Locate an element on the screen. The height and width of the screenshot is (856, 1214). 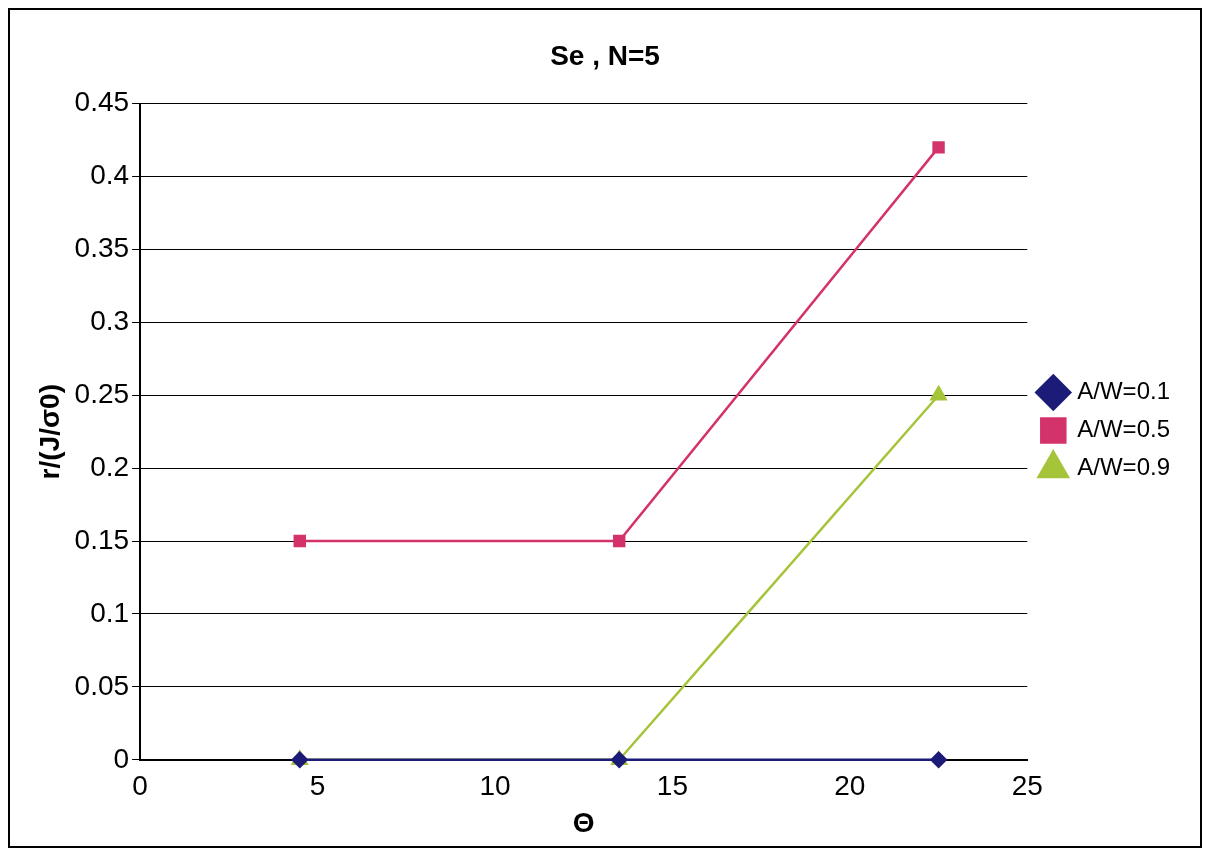
y-tick-label: 0 is located at coordinates (121, 758).